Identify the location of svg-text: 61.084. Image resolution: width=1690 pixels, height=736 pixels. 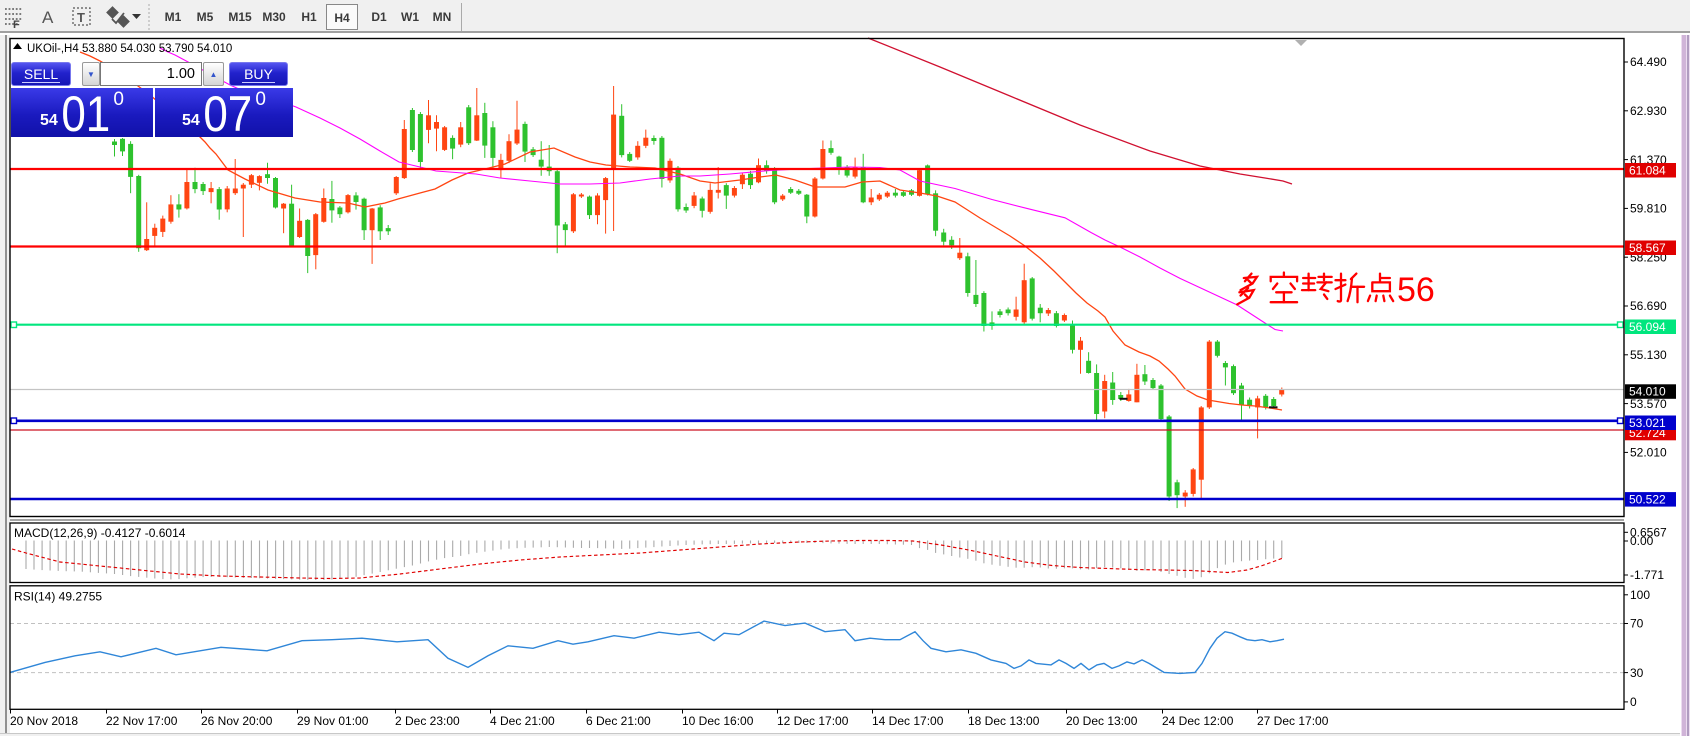
(1647, 170).